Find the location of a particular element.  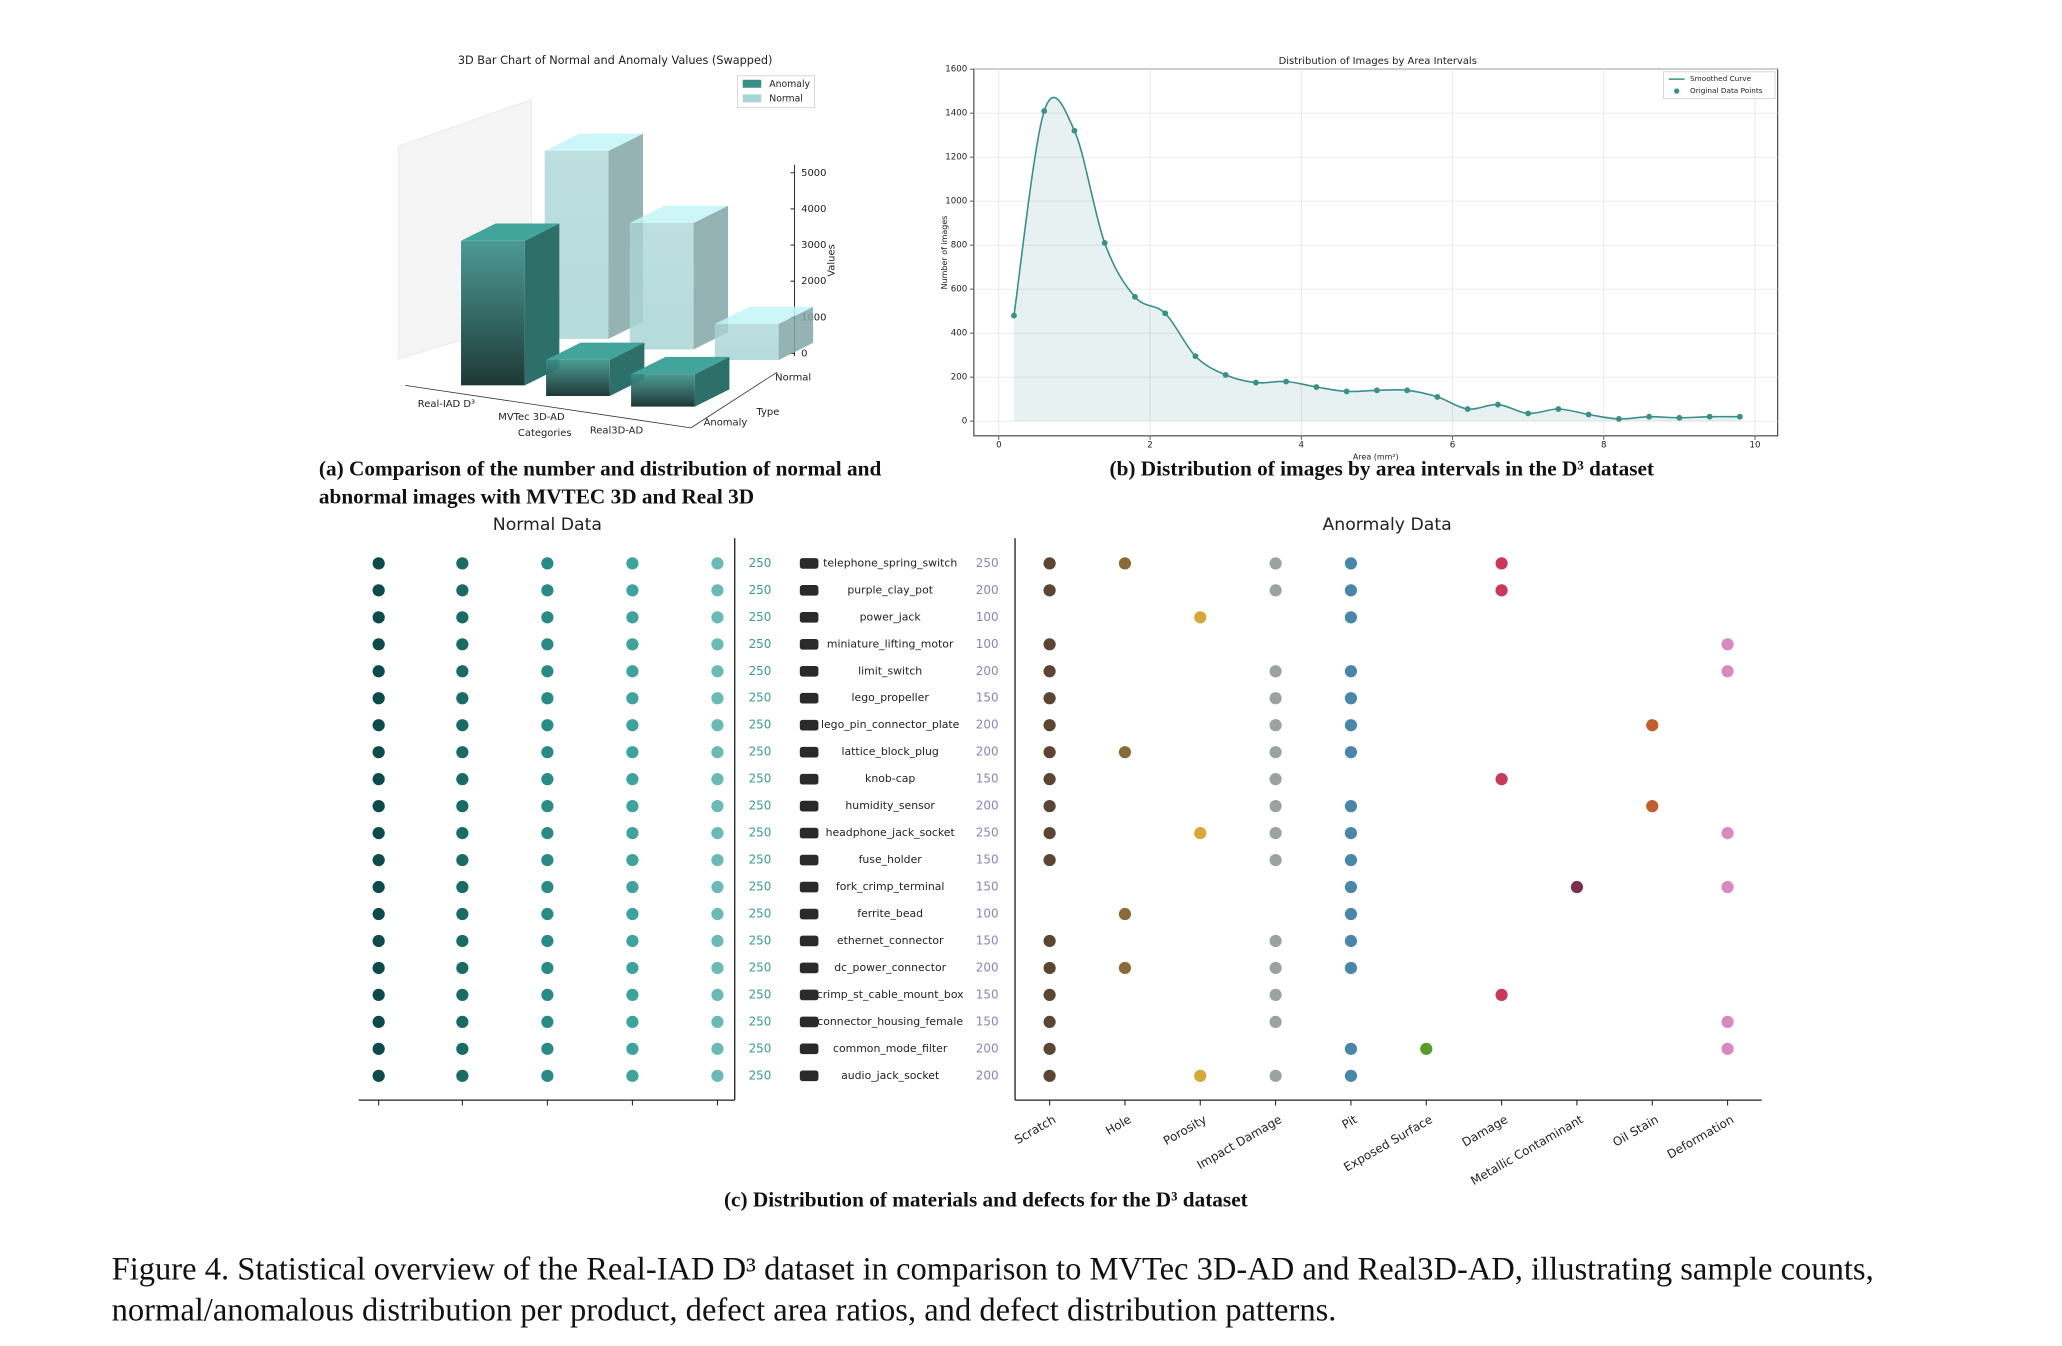

product-name: lego_propeller is located at coordinates (891, 697).